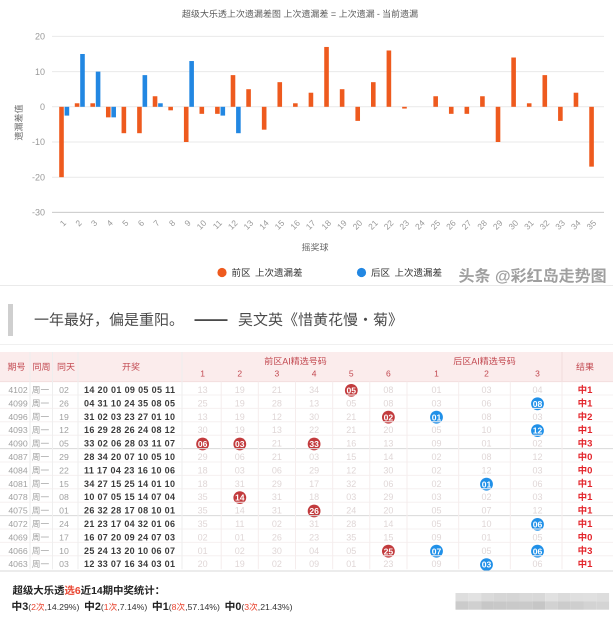  Describe the element at coordinates (277, 403) in the screenshot. I see `svg-text: 28` at that location.